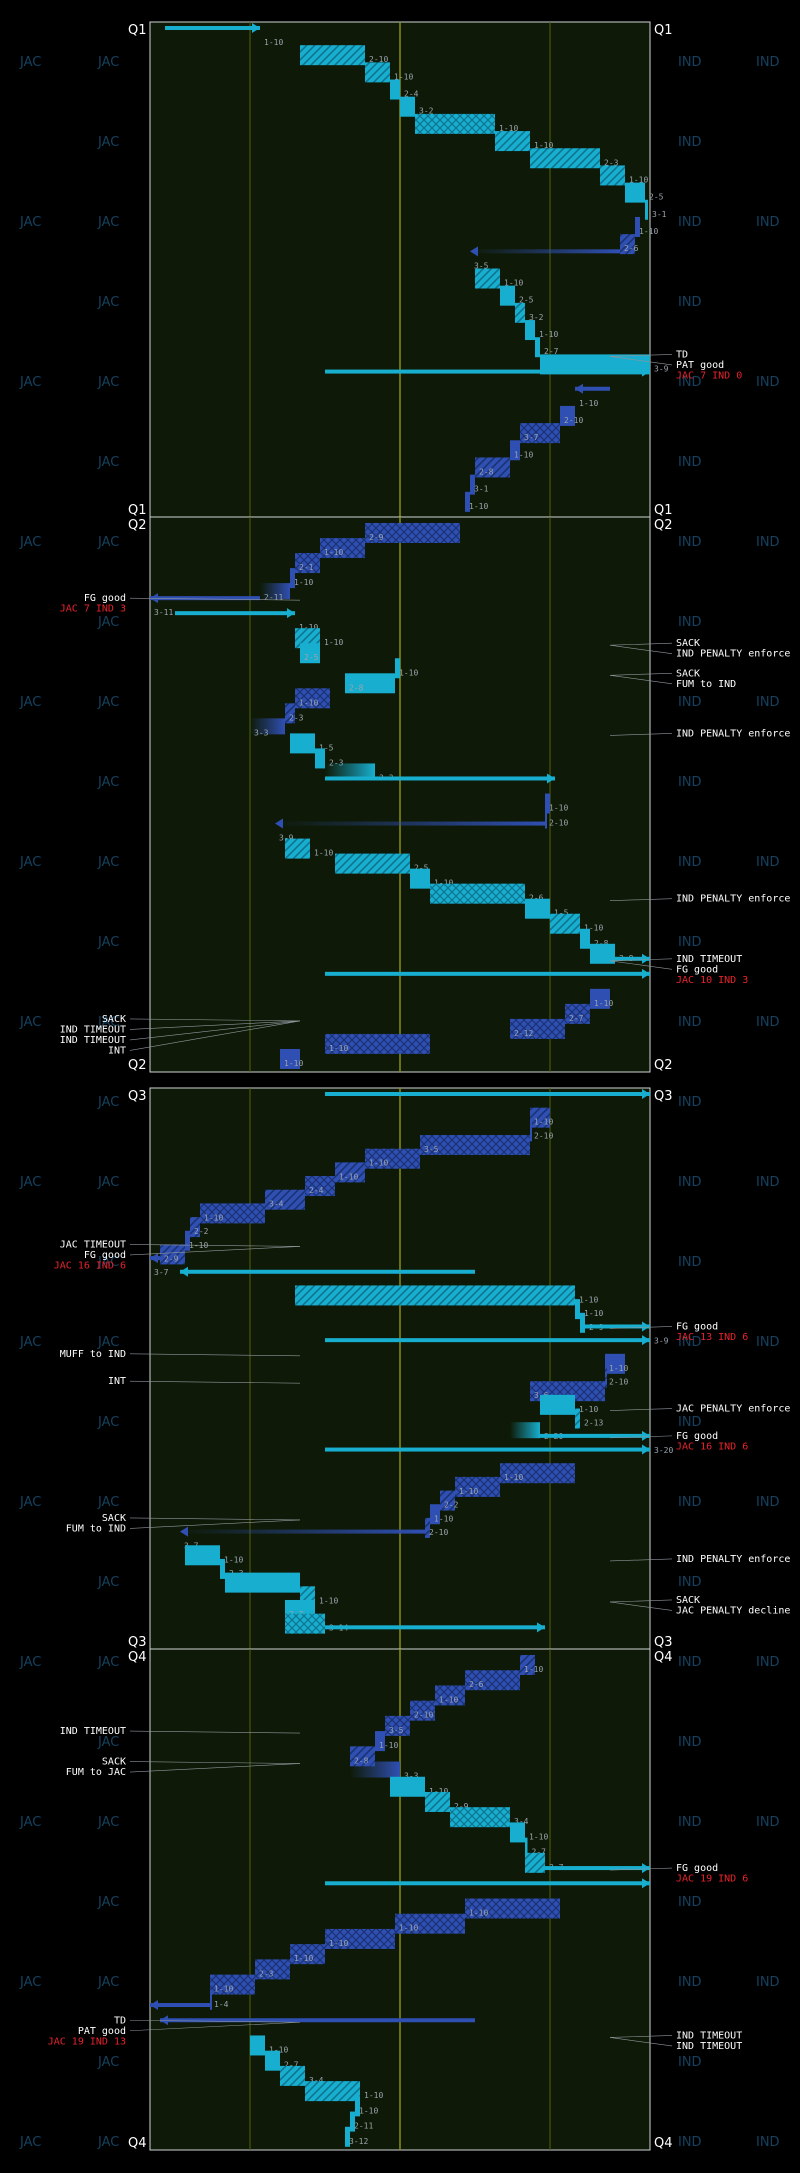 The height and width of the screenshot is (2173, 800). What do you see at coordinates (733, 1559) in the screenshot?
I see `play-annotation: IND PENALTY enforce` at bounding box center [733, 1559].